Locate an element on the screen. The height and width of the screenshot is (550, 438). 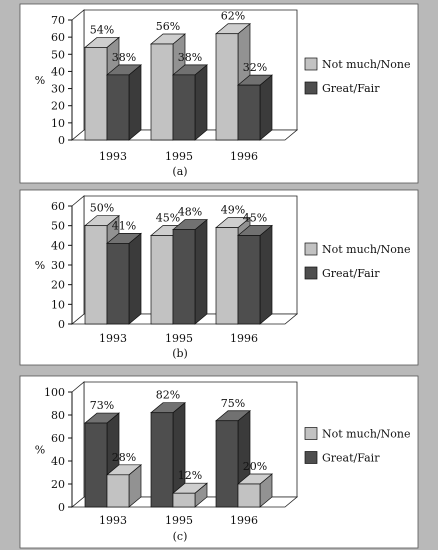
panel-caption: (c) is located at coordinates (180, 536).